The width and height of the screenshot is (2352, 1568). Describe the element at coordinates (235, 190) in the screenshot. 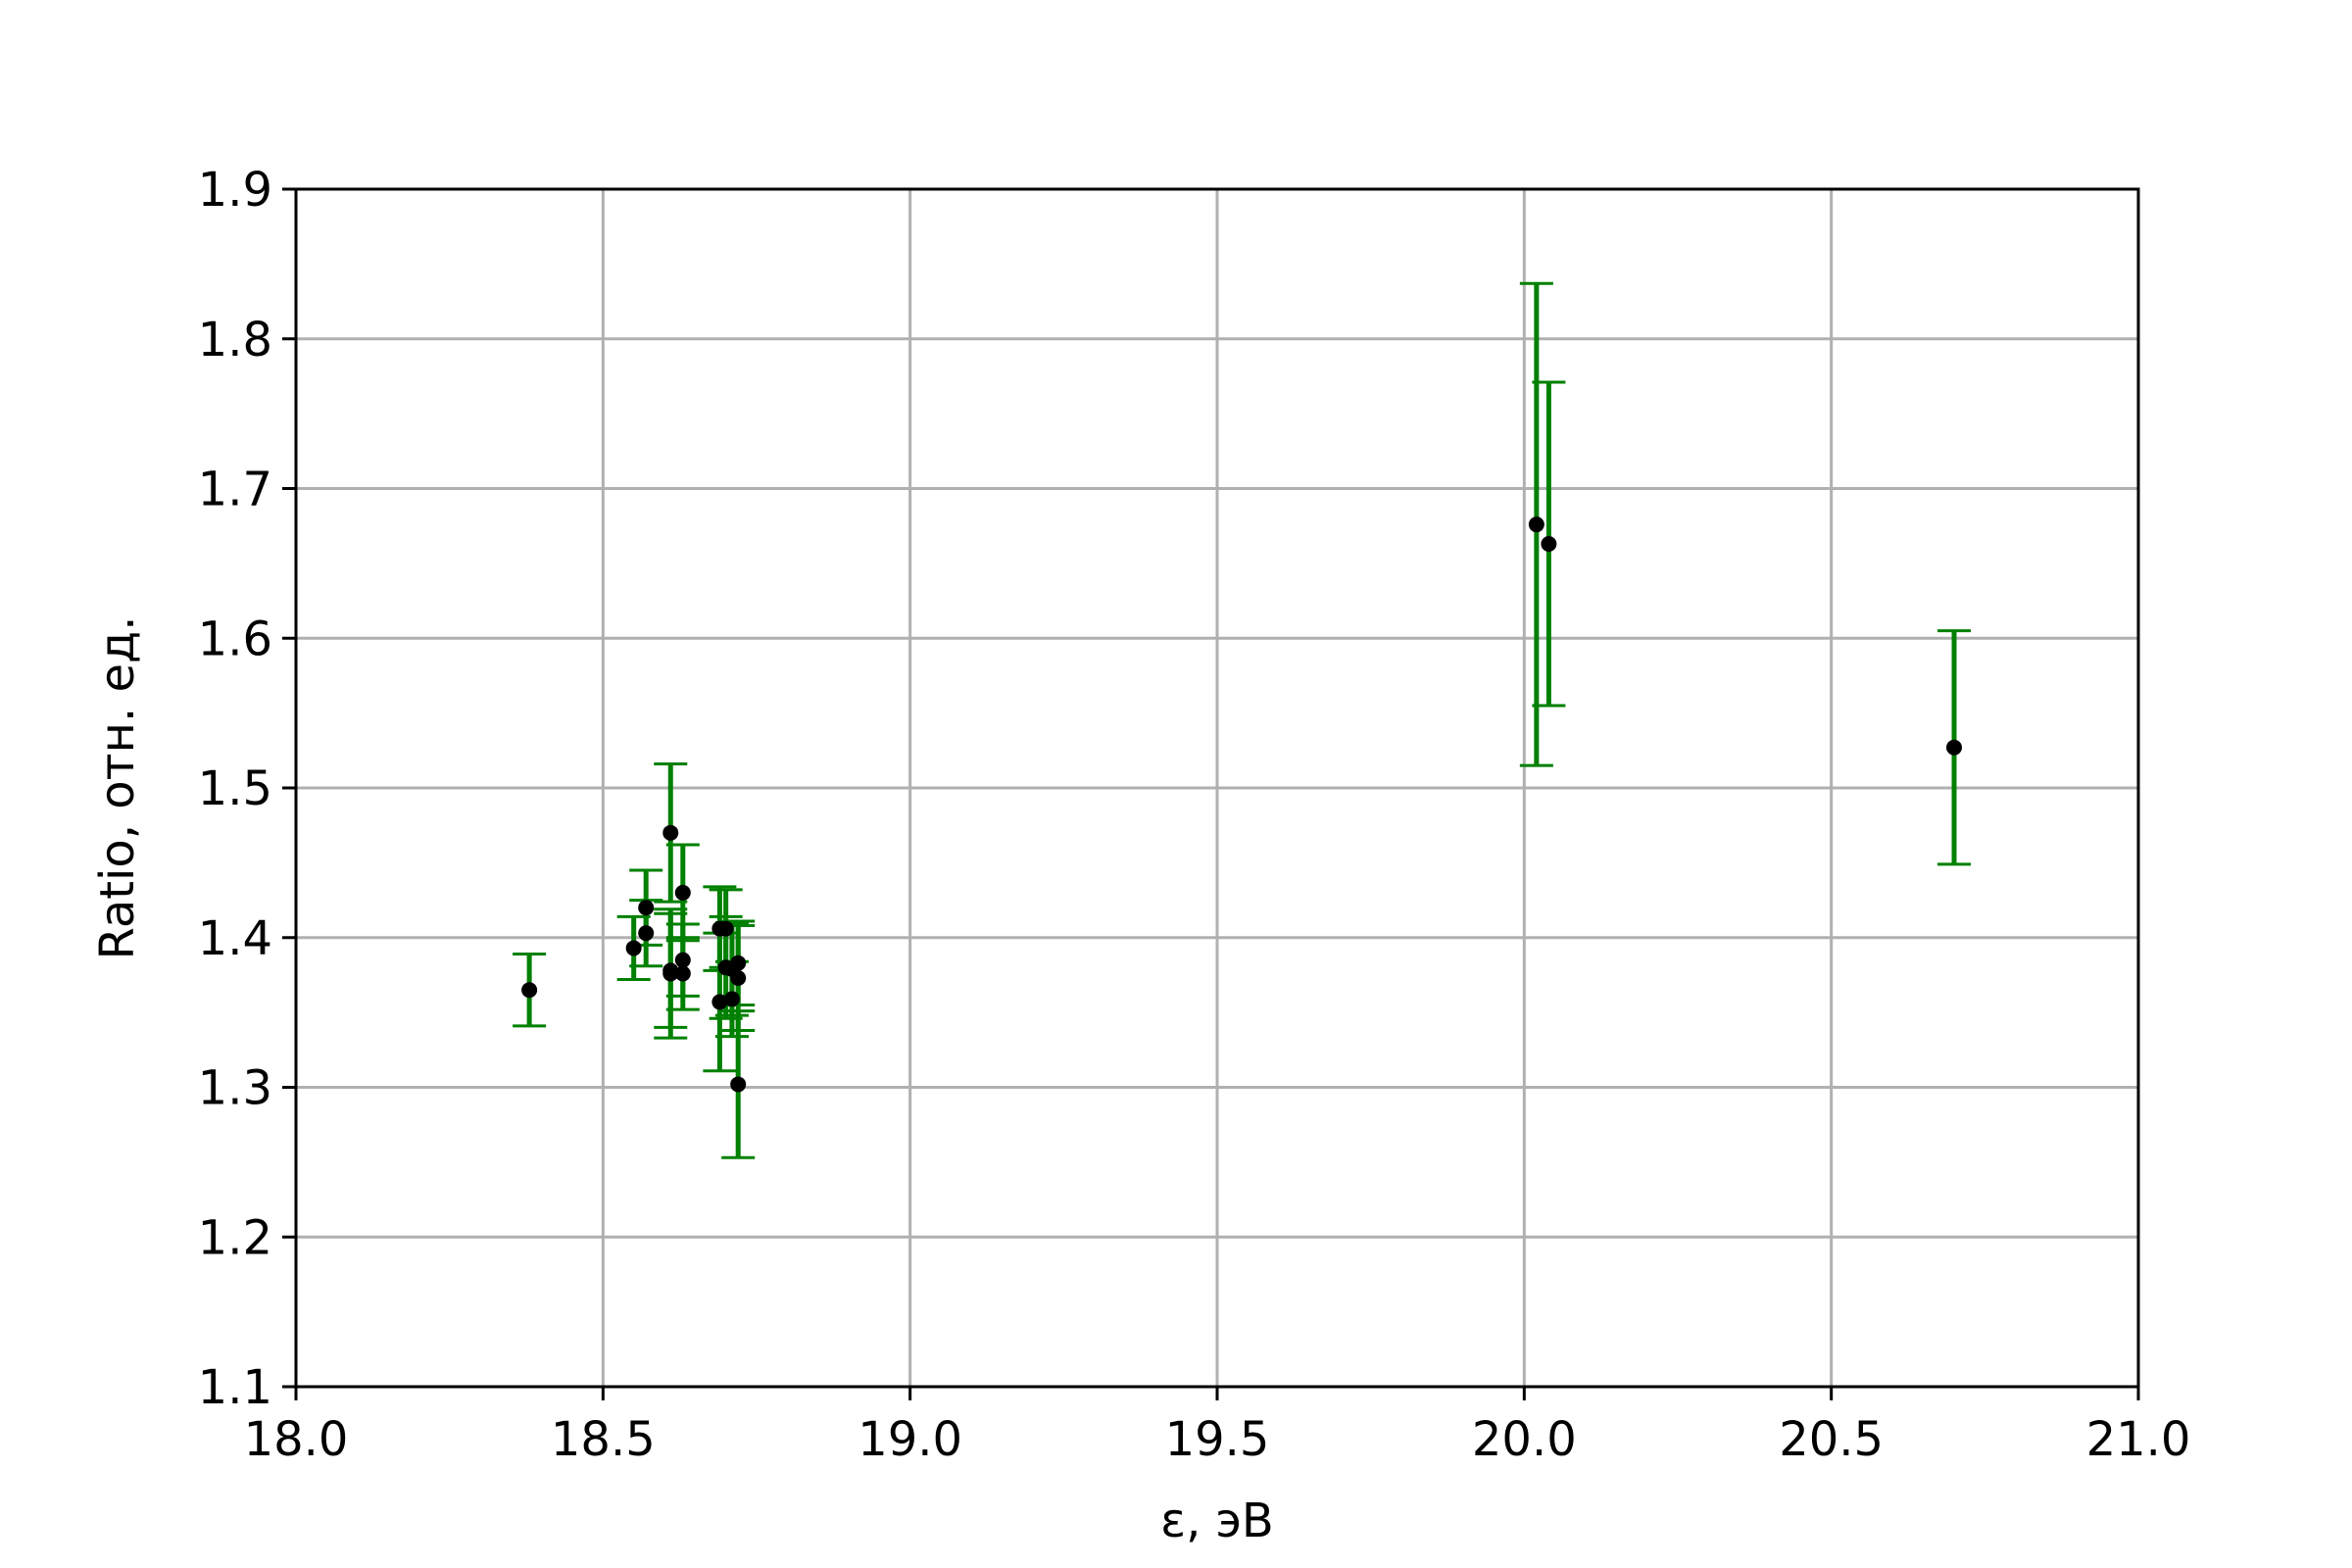

I see `y-tick-label: 1.9` at that location.